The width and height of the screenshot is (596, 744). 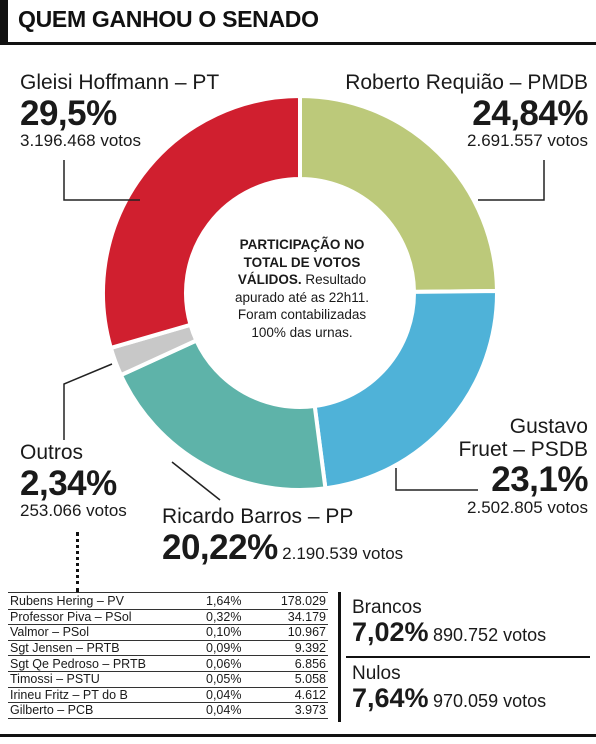 I want to click on outros-name: Irineu Fritz – PT do B, so click(x=106, y=695).